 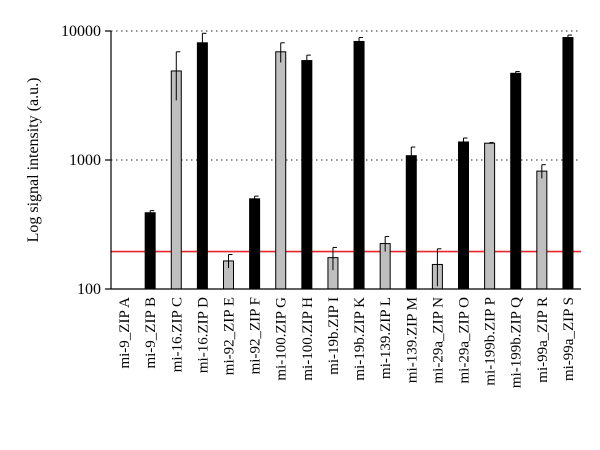 What do you see at coordinates (89, 289) in the screenshot?
I see `y-tick-label-100: 100` at bounding box center [89, 289].